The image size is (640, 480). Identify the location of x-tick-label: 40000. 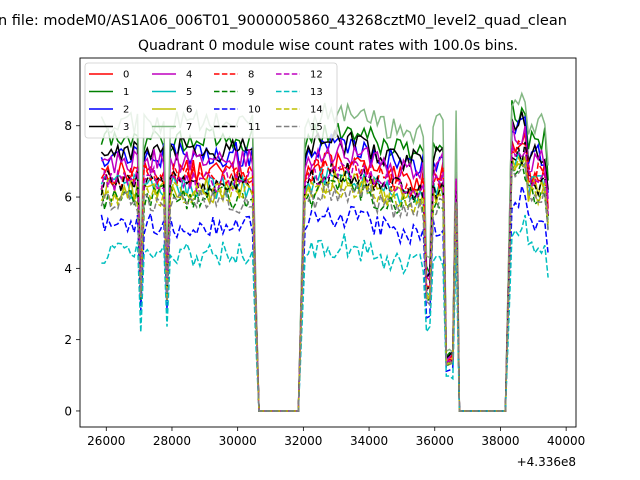
(566, 441).